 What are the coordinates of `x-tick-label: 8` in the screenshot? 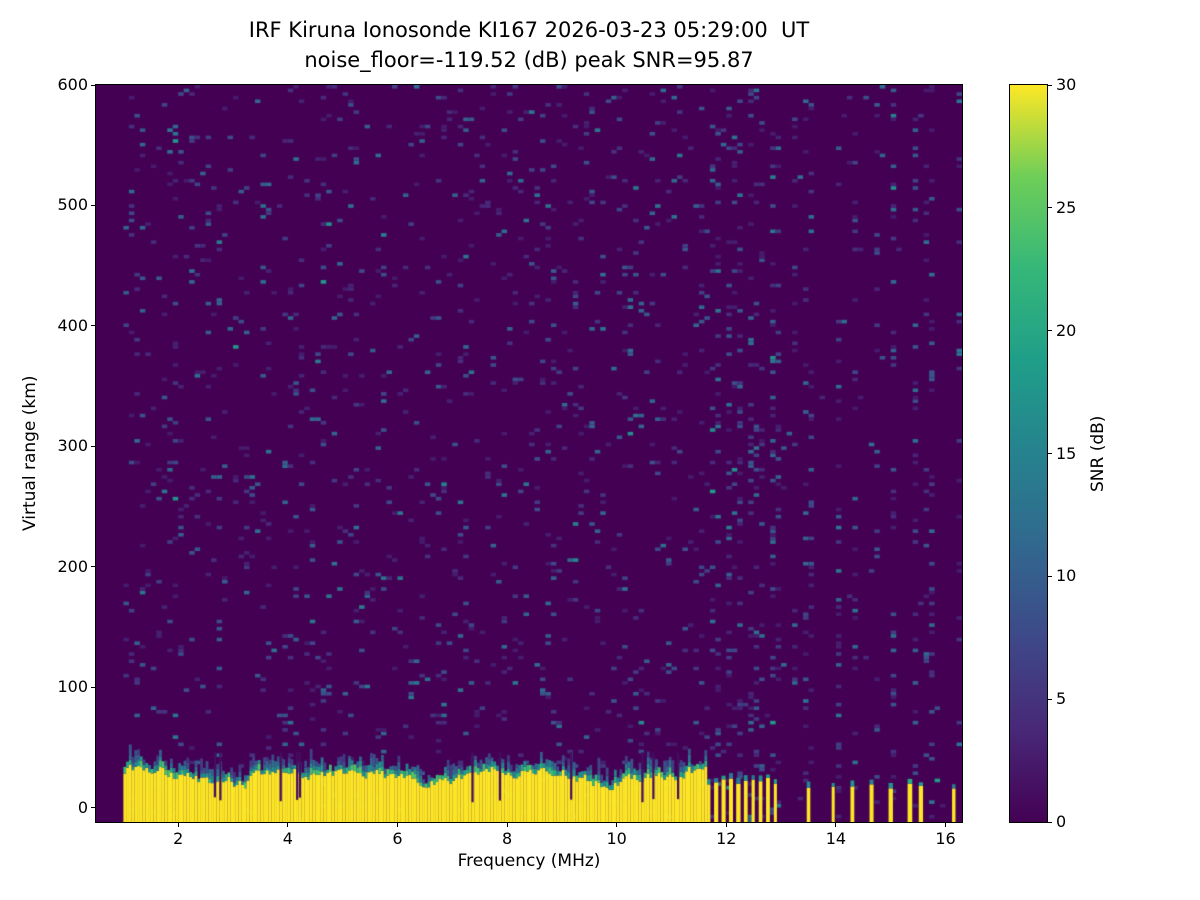 It's located at (507, 838).